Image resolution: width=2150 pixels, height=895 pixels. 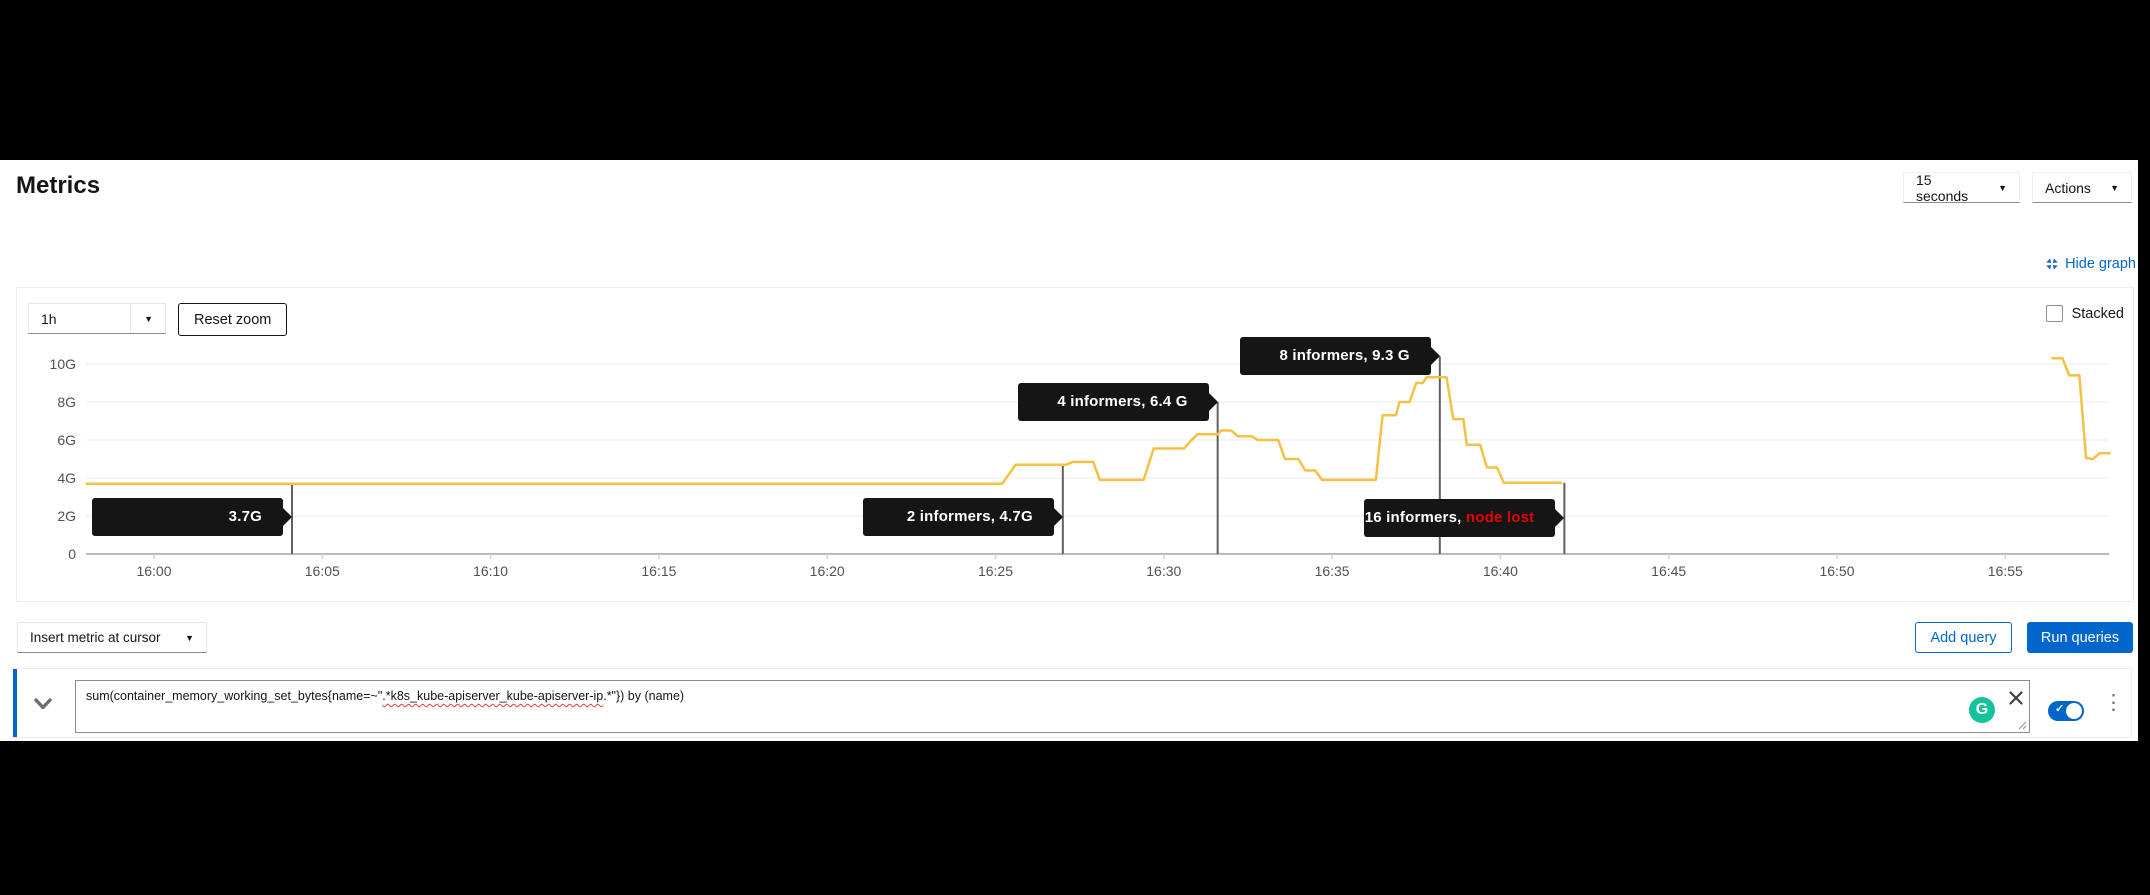 What do you see at coordinates (66, 516) in the screenshot?
I see `y-axis-tick-label: 2G` at bounding box center [66, 516].